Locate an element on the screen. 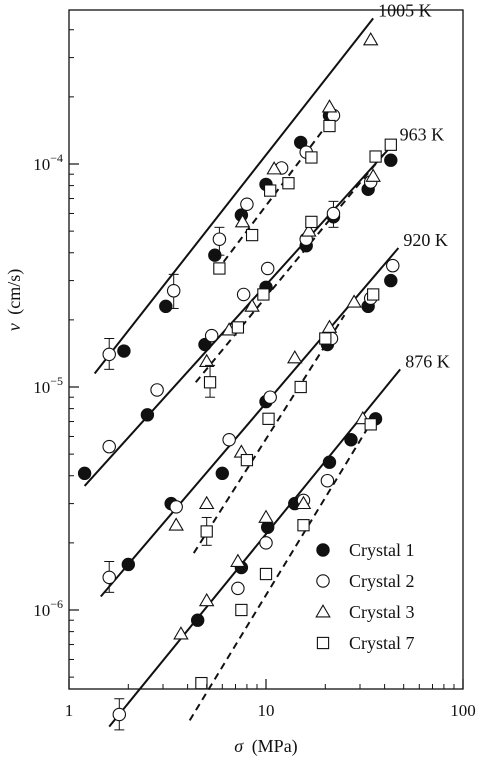 The height and width of the screenshot is (762, 477). legend-item: Crystal 7 is located at coordinates (365, 643).